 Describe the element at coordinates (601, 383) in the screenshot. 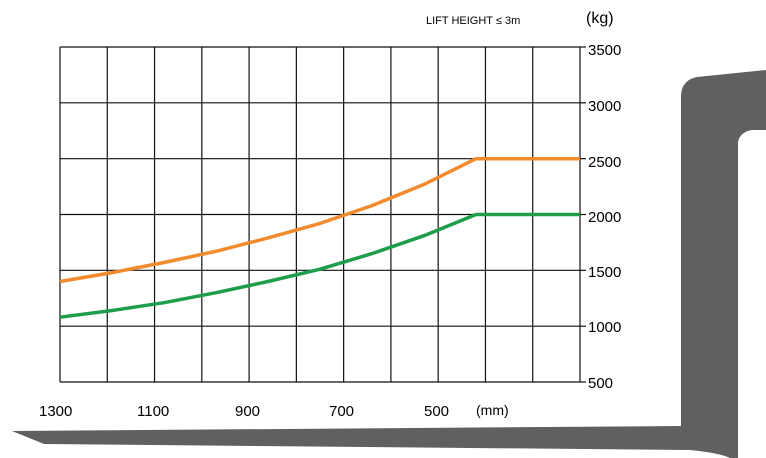

I see `y-tick-label: 500` at that location.